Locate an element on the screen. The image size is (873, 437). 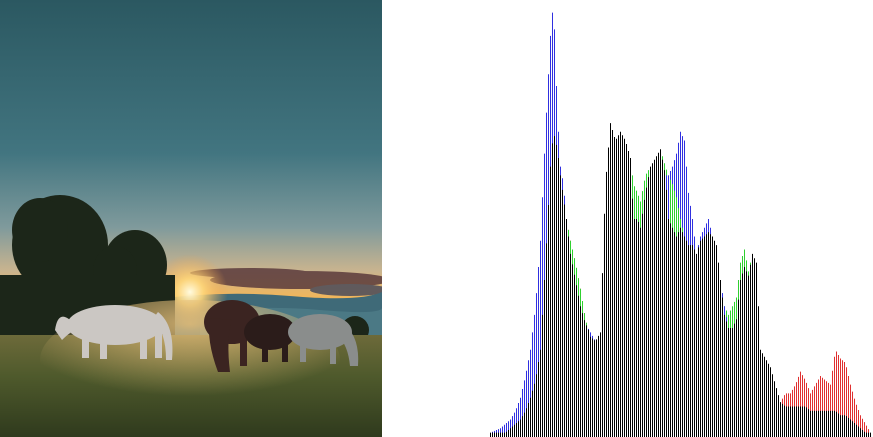
horse-white is located at coordinates (114, 332).